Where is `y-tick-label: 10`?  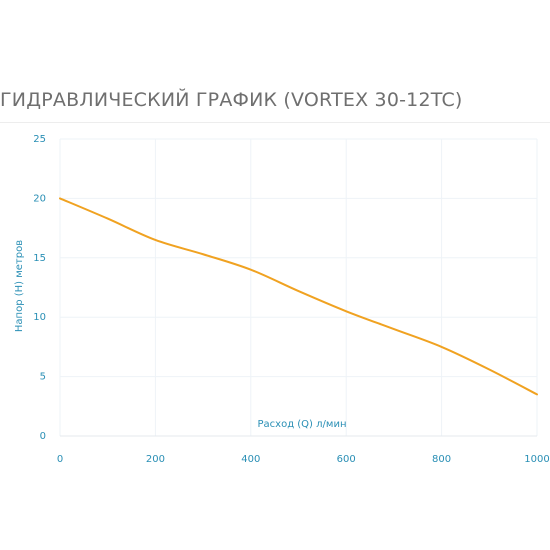 y-tick-label: 10 is located at coordinates (39, 317).